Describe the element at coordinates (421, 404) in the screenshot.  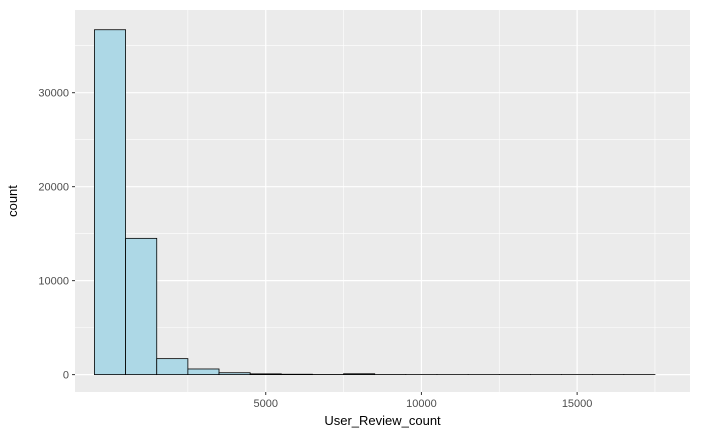
I see `x-tick-label: 10000` at that location.